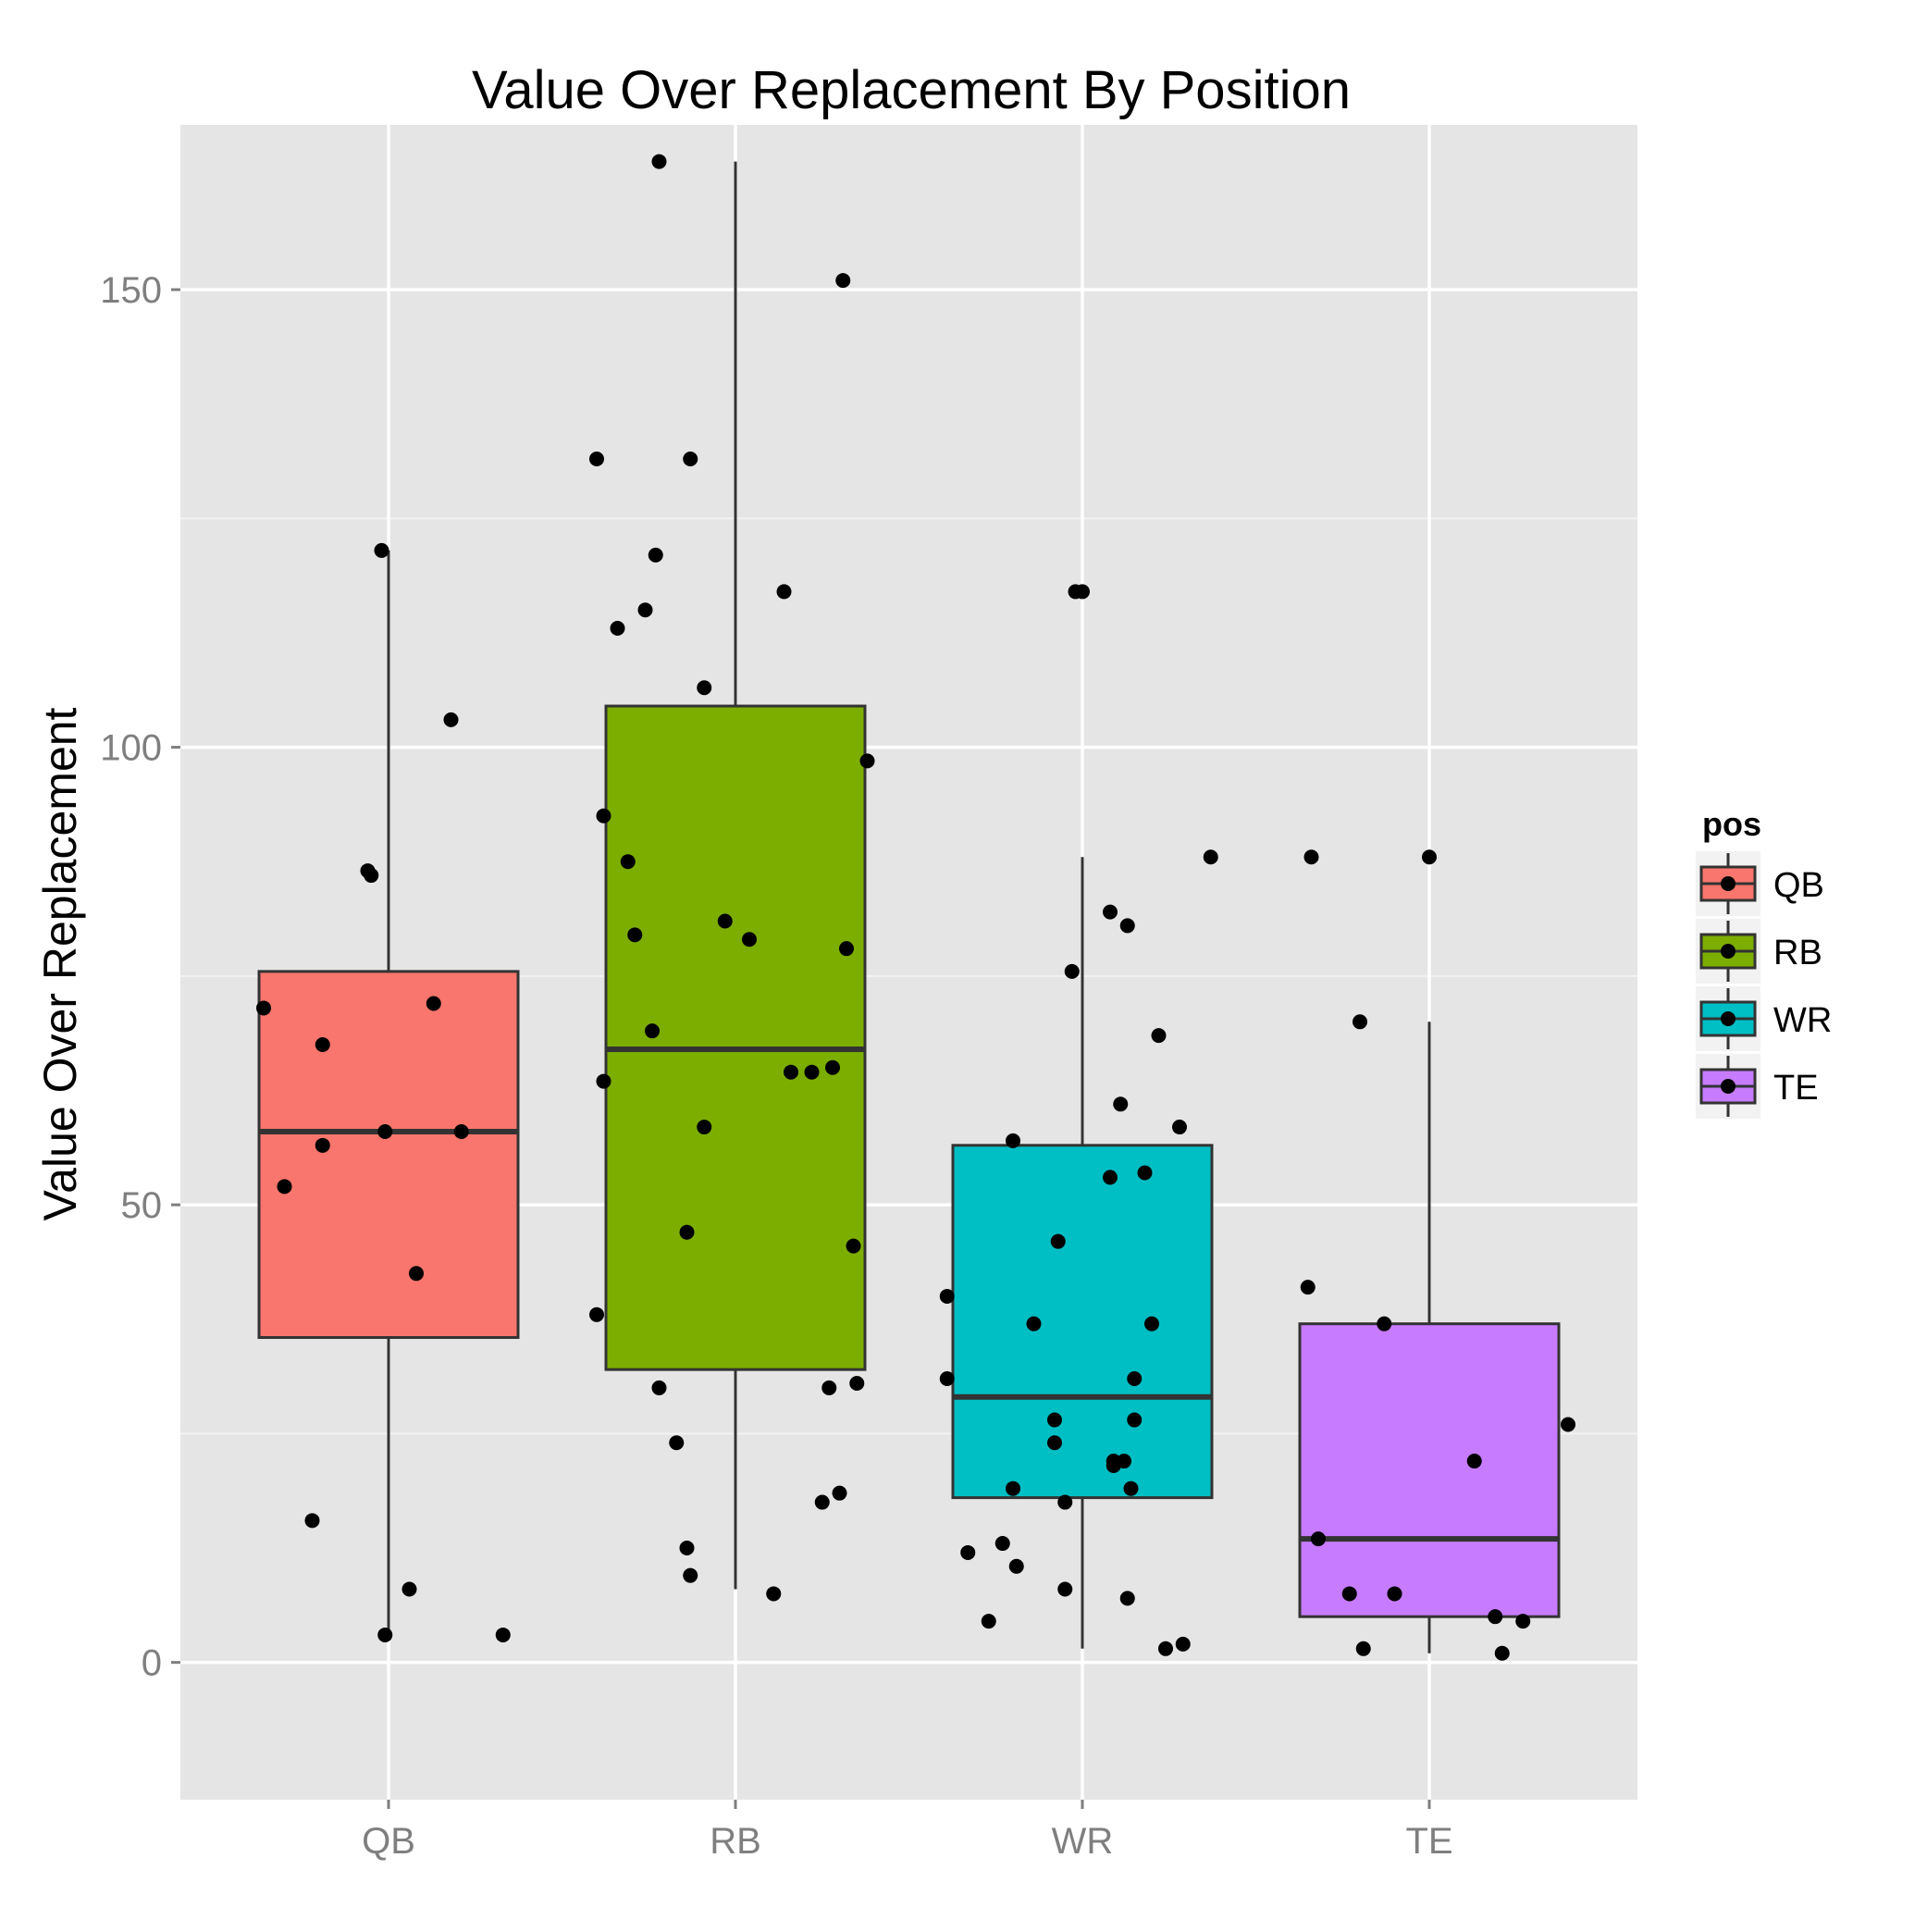 This screenshot has height=1932, width=1927. What do you see at coordinates (1760, 884) in the screenshot?
I see `legend-item-qb: QB` at bounding box center [1760, 884].